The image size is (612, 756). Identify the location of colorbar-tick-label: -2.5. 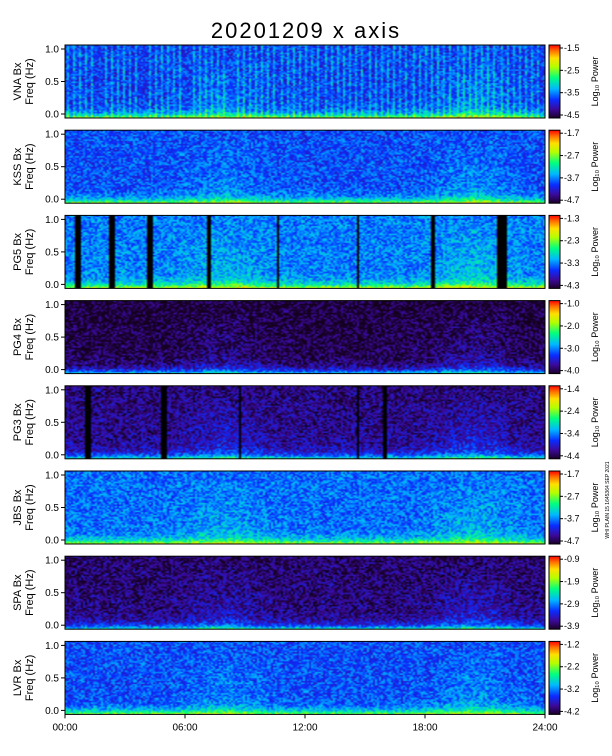
(572, 70).